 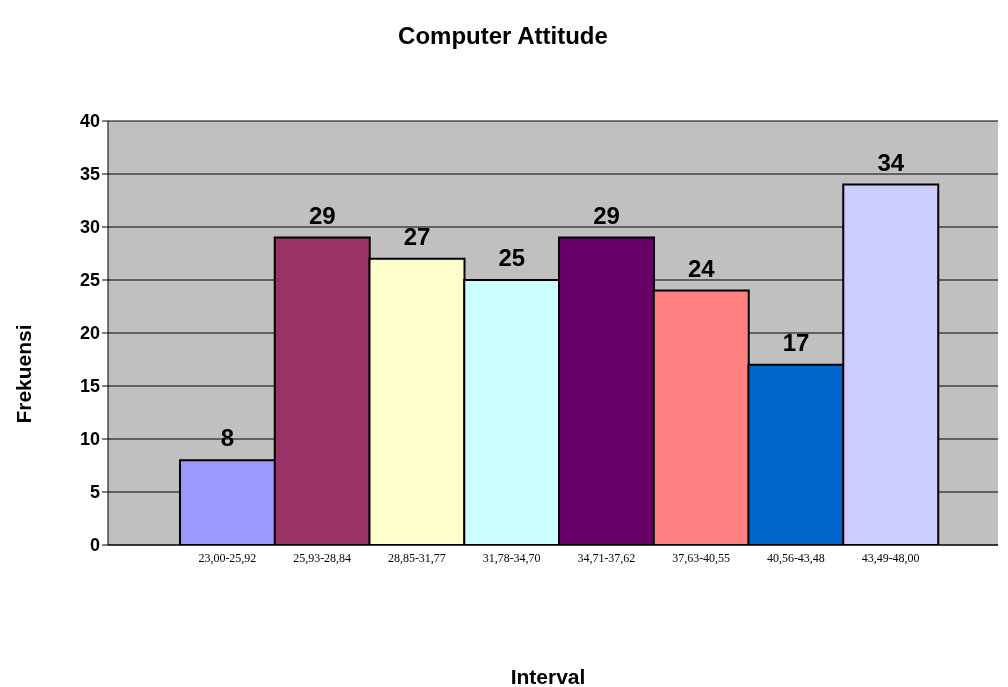 What do you see at coordinates (89, 439) in the screenshot?
I see `y-tick-label: 10` at bounding box center [89, 439].